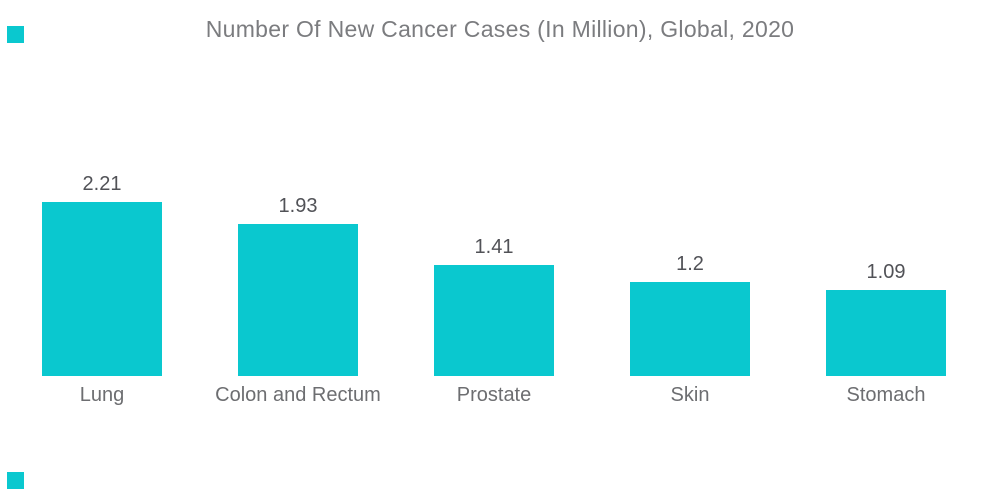 This screenshot has width=1000, height=504. Describe the element at coordinates (886, 272) in the screenshot. I see `bar-value-label: 1.09` at that location.